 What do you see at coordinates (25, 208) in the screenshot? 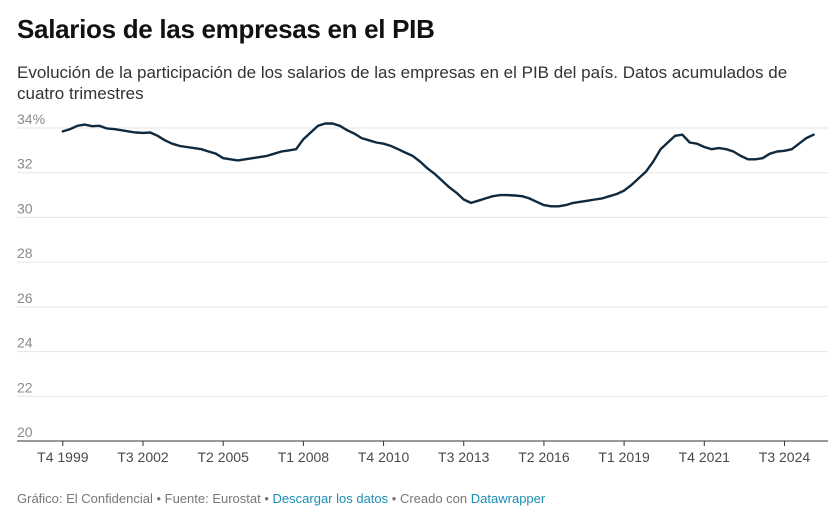
I see `y-tick-label: 30` at bounding box center [25, 208].